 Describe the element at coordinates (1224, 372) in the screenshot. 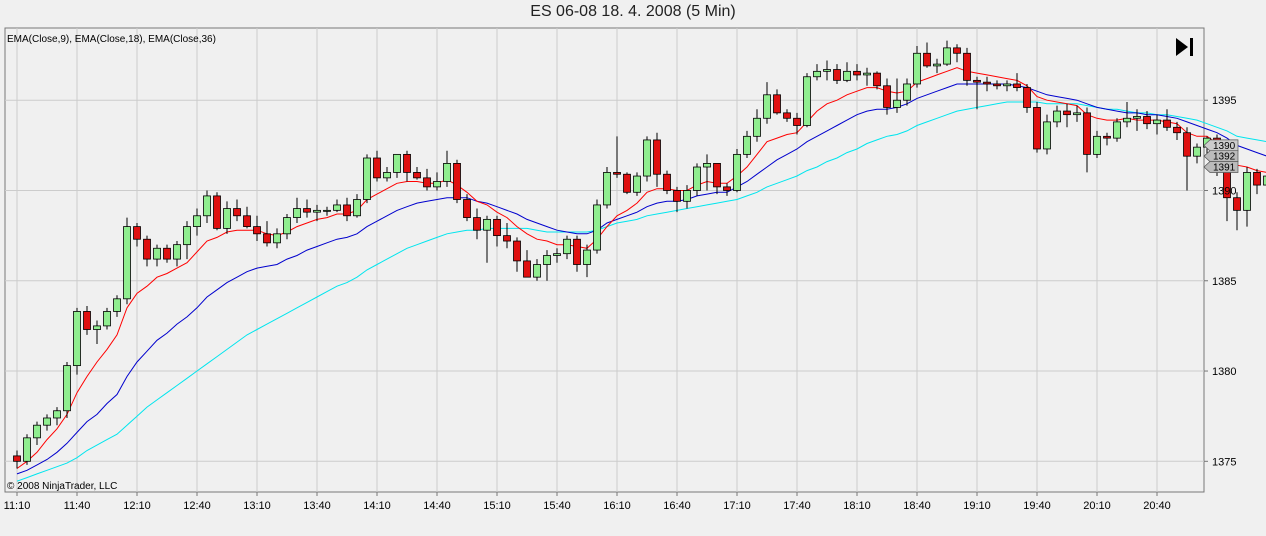

I see `y-tick-label: 1380` at that location.